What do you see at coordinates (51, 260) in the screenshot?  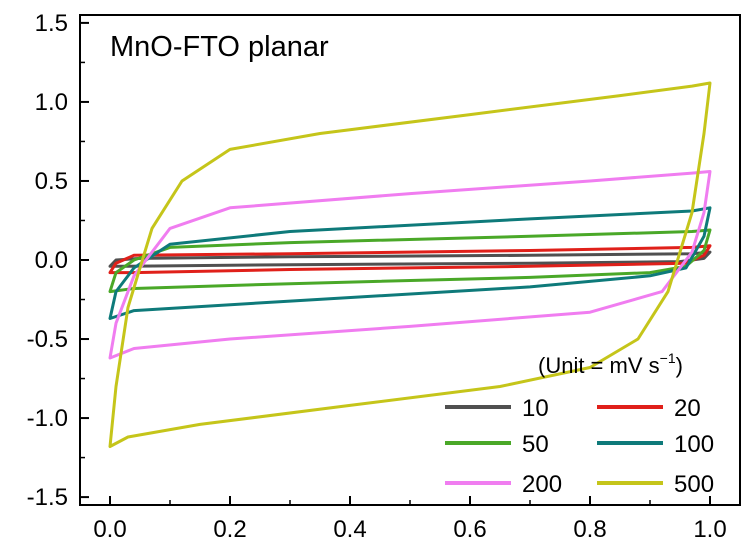 I see `y-tick-label: 0.0` at bounding box center [51, 260].